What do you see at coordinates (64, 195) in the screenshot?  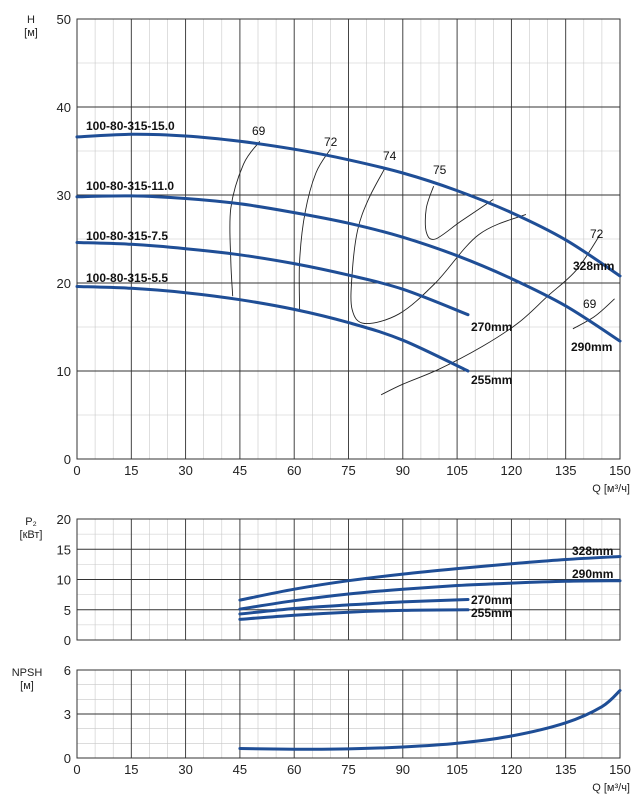 I see `y-tick-label: 30` at bounding box center [64, 195].